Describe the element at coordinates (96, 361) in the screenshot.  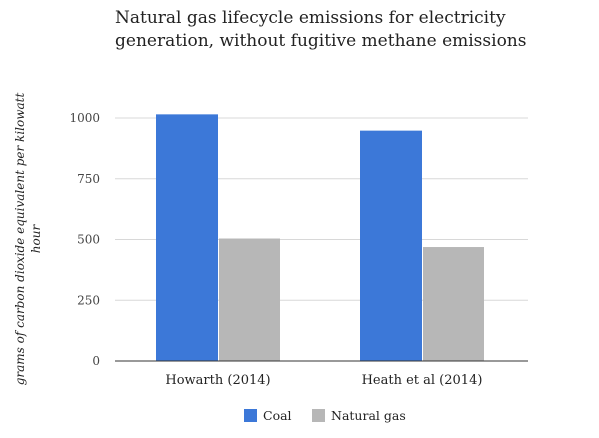
I see `y-tick-label: 0` at that location.